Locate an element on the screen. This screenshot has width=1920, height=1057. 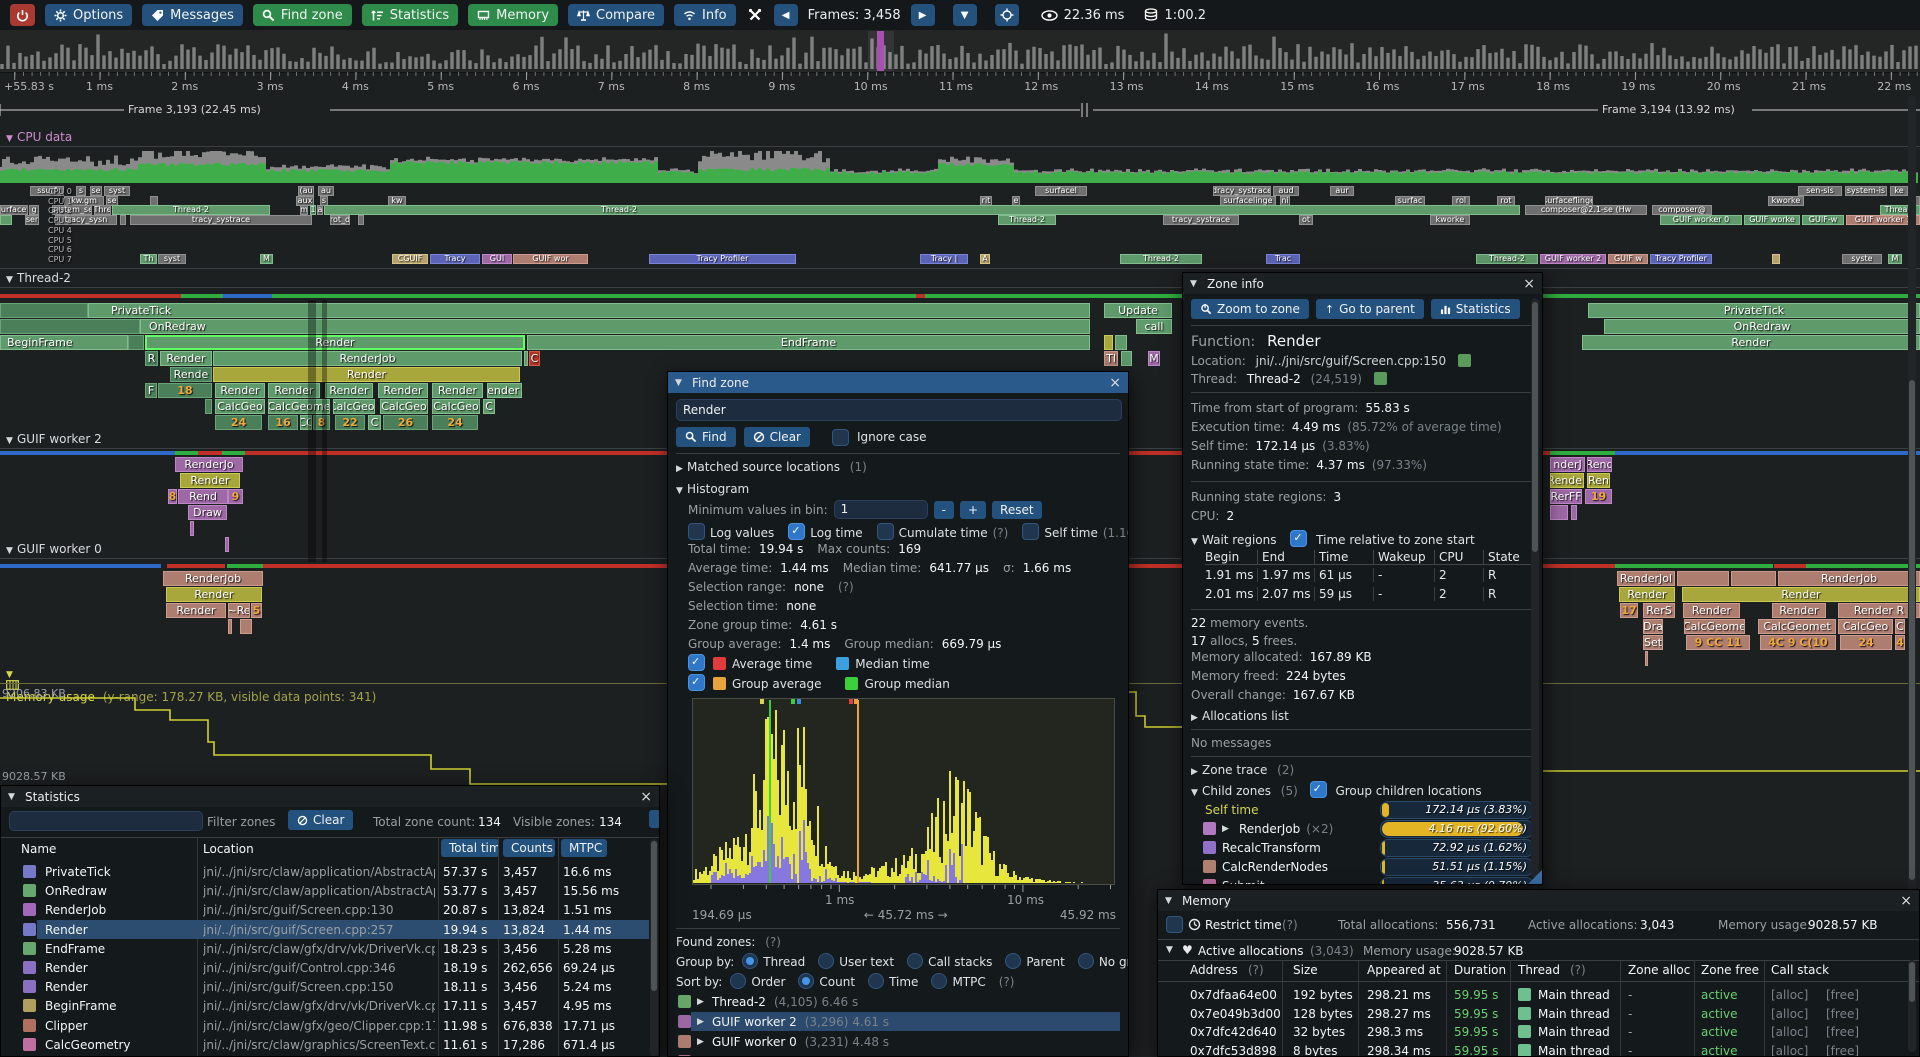
timeline-zone: CalcGeome is located at coordinates (299, 406).